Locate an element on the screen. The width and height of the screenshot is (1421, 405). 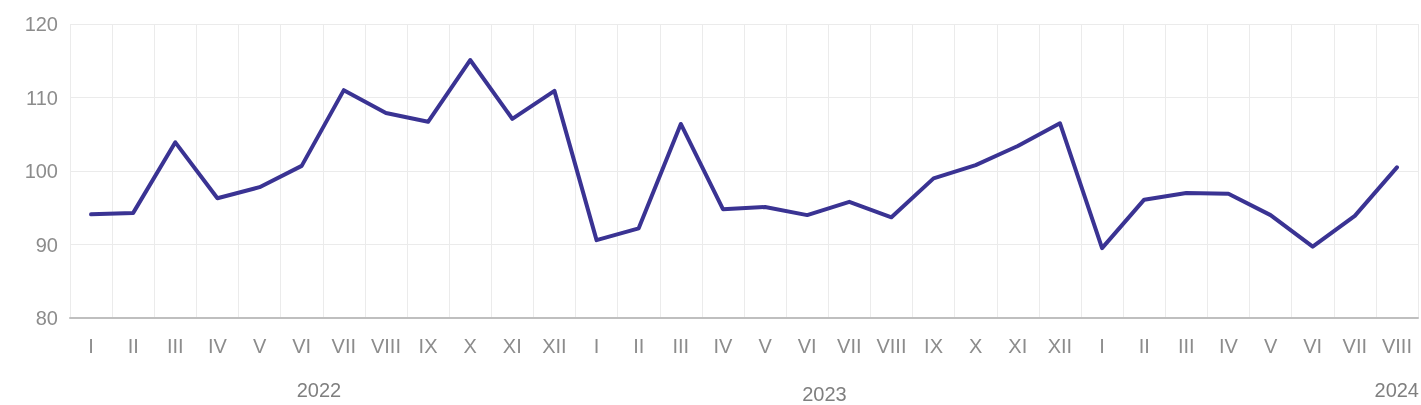
text: 2022 is located at coordinates (319, 390).